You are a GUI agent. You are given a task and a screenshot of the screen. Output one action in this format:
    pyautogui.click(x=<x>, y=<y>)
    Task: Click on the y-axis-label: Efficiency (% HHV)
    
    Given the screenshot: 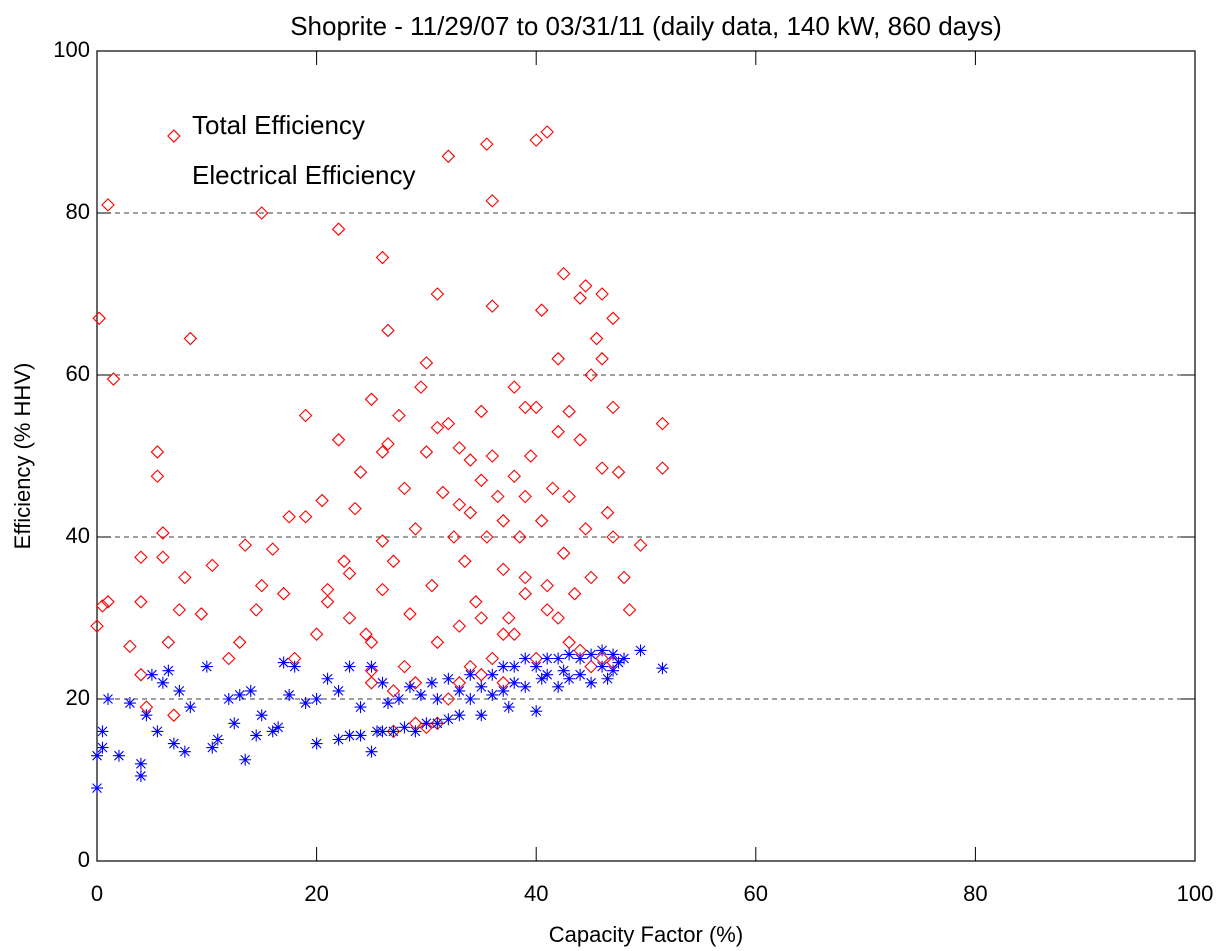 What is the action you would take?
    pyautogui.click(x=22, y=456)
    